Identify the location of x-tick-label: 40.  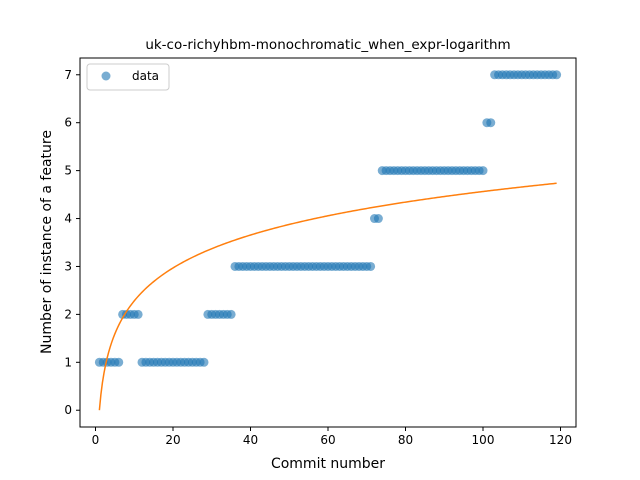
(250, 440).